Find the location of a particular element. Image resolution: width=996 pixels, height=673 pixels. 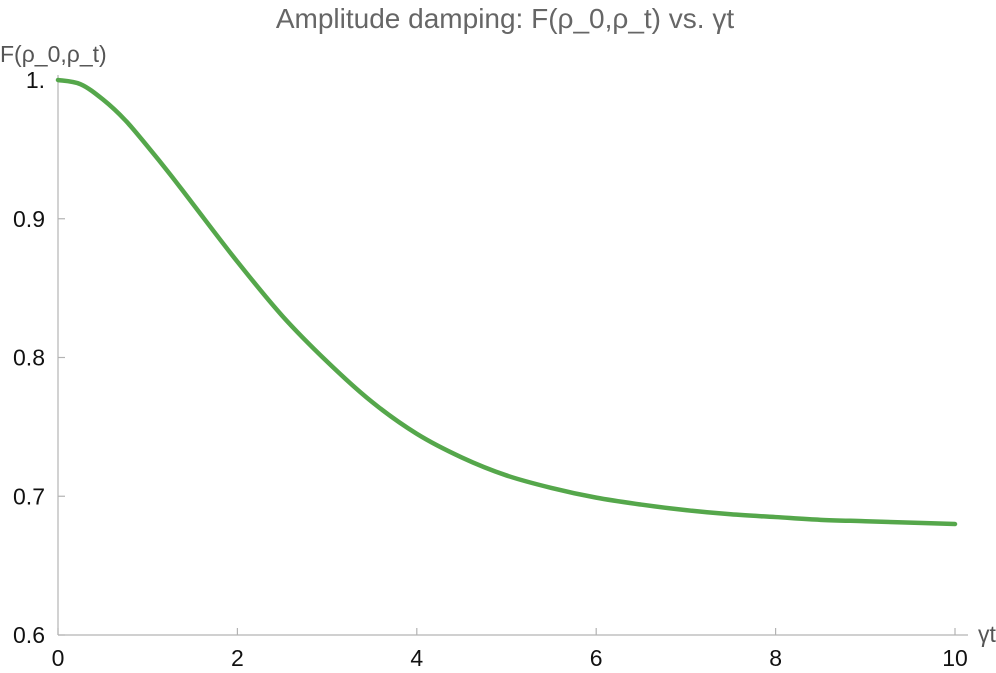

x-axis-label: γt is located at coordinates (987, 634).